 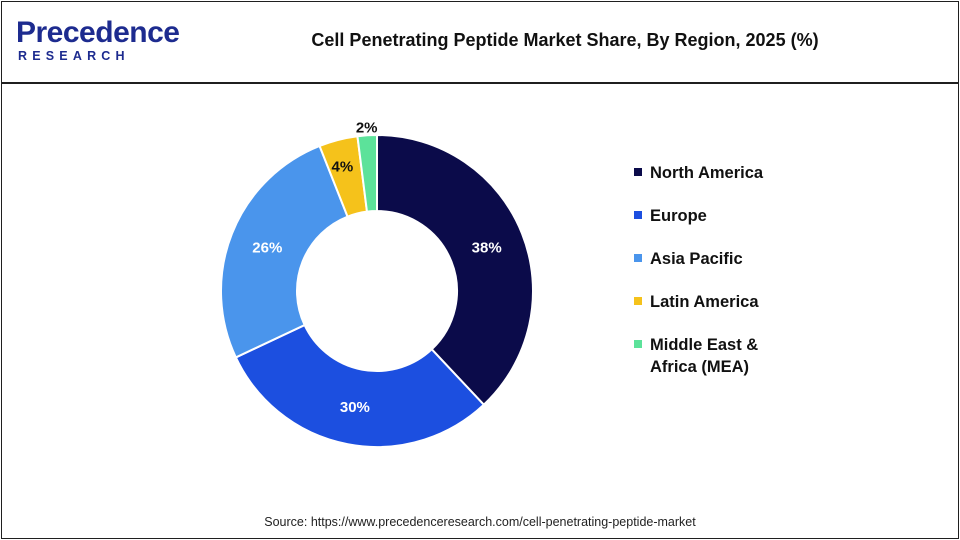 I want to click on legend-item-mea: Middle East & Africa (MEA), so click(x=794, y=356).